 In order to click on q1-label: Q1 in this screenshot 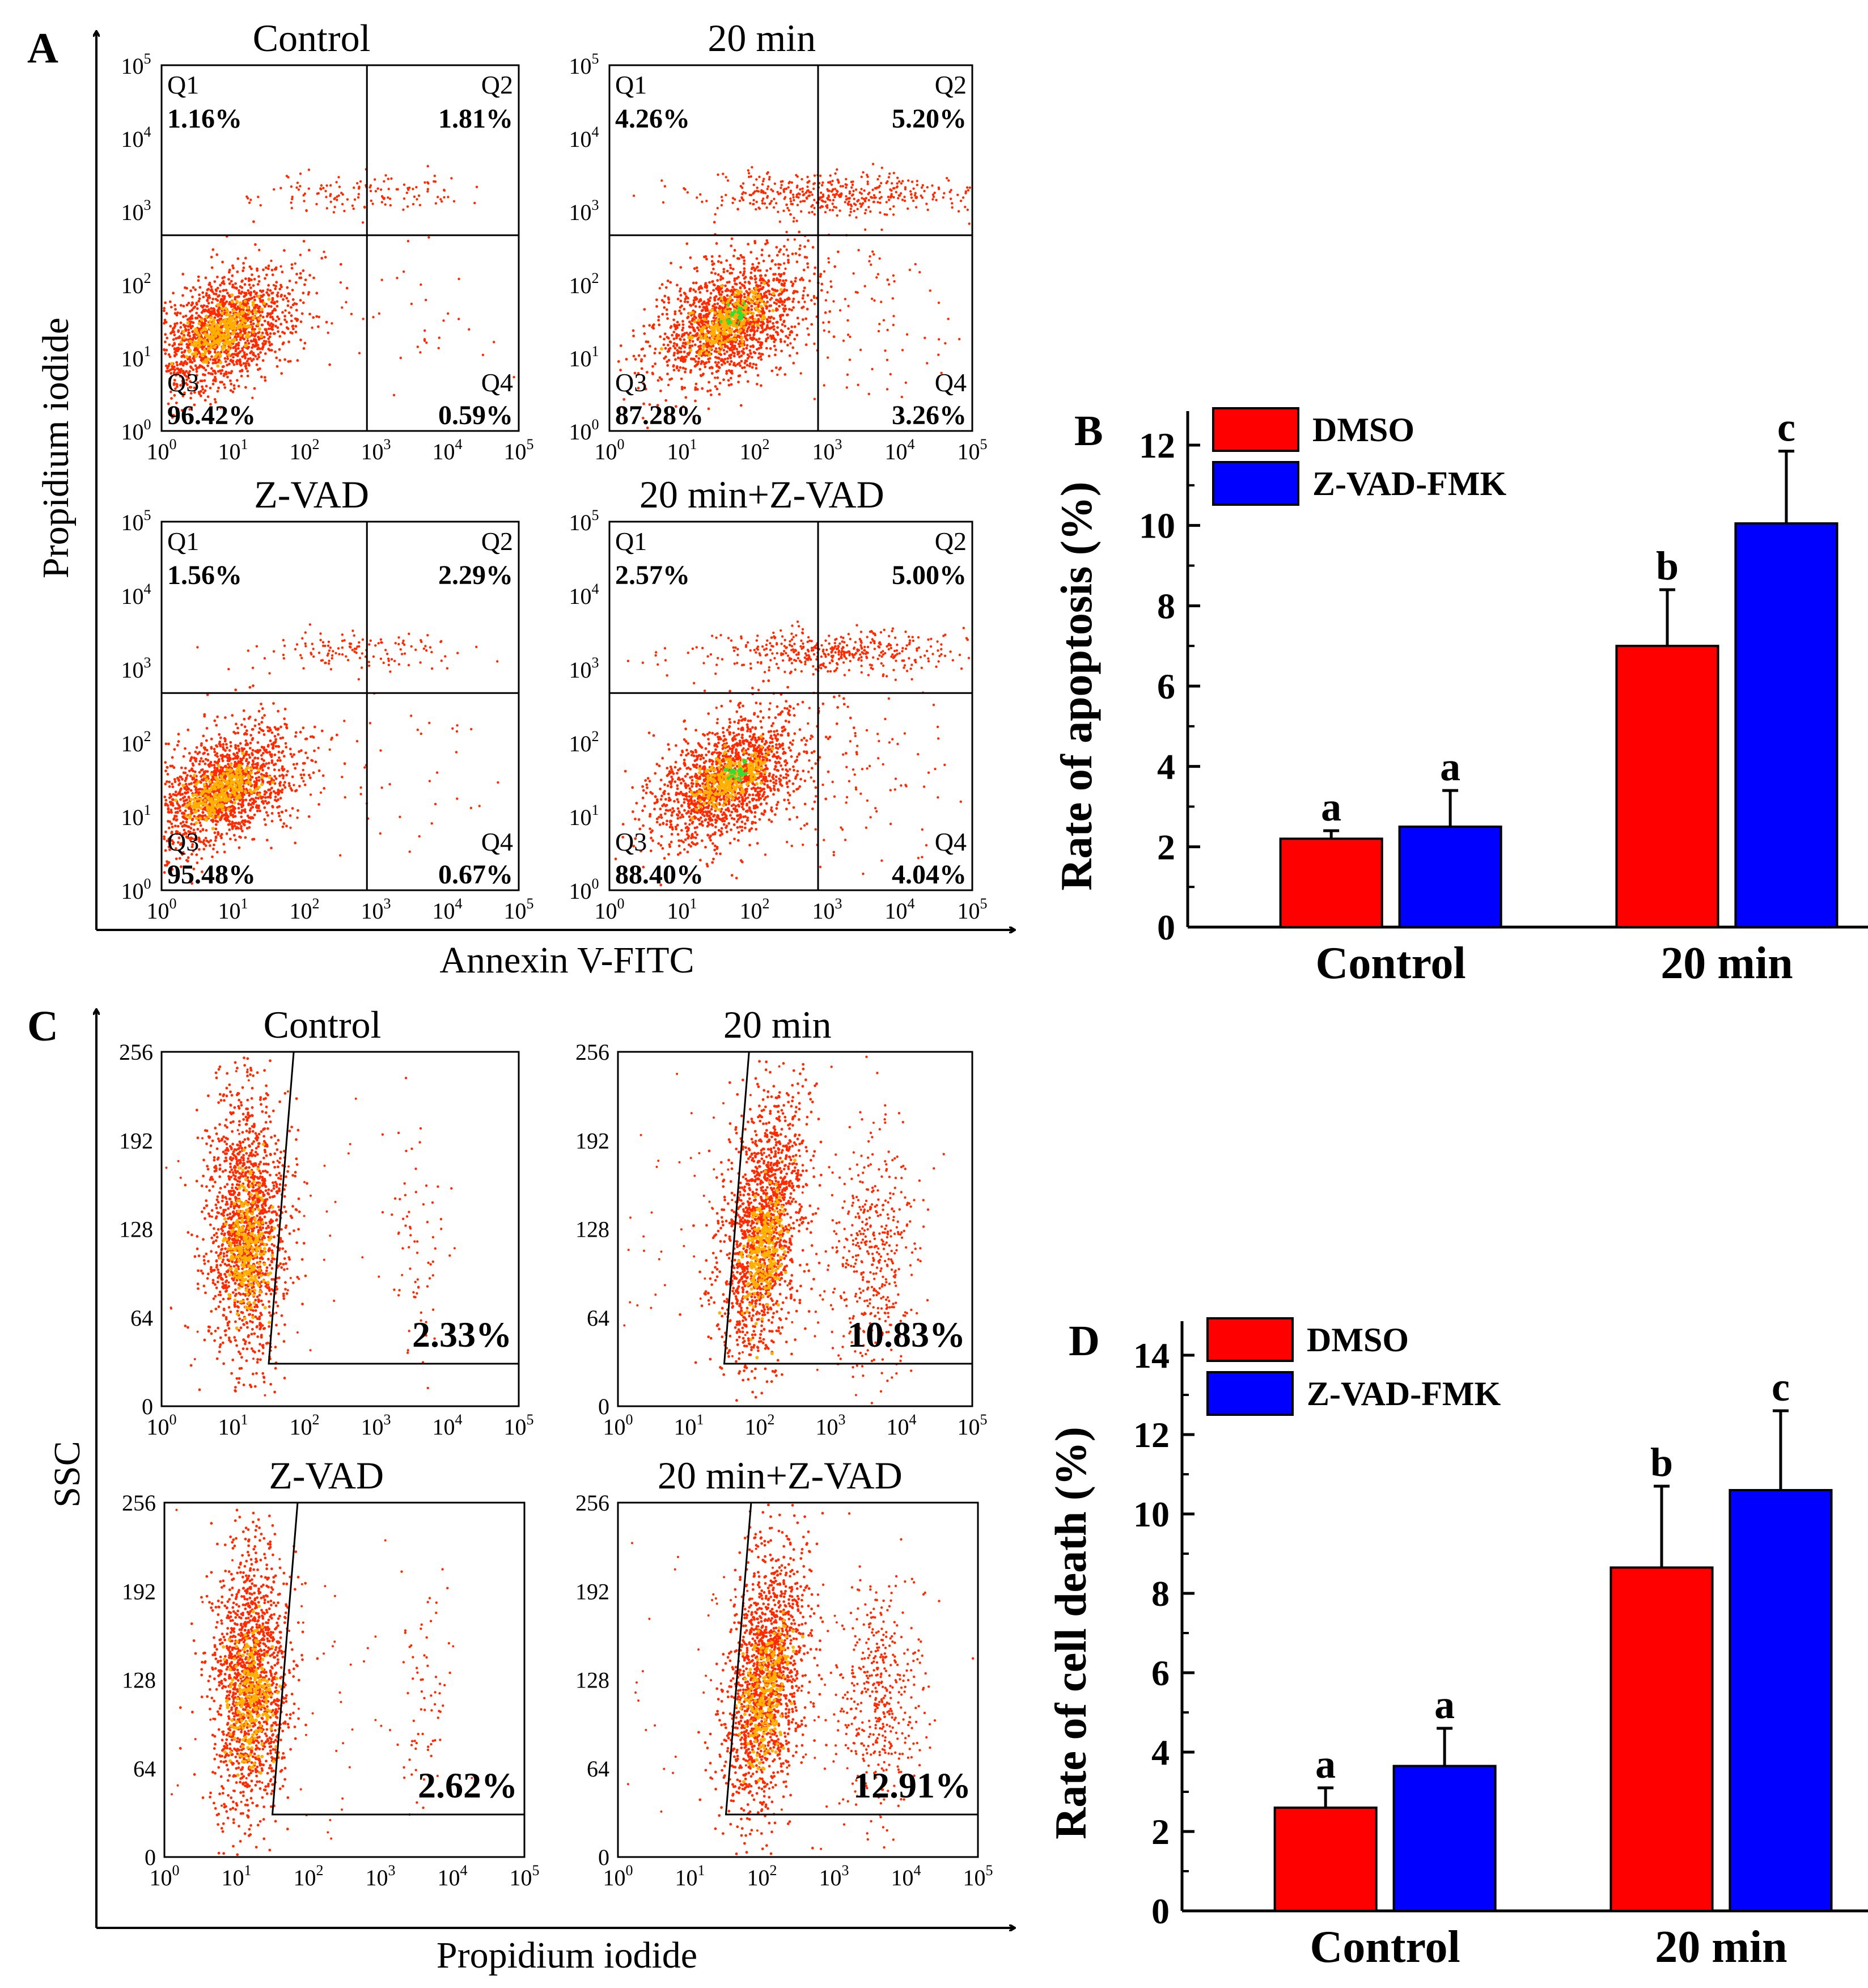, I will do `click(631, 84)`.